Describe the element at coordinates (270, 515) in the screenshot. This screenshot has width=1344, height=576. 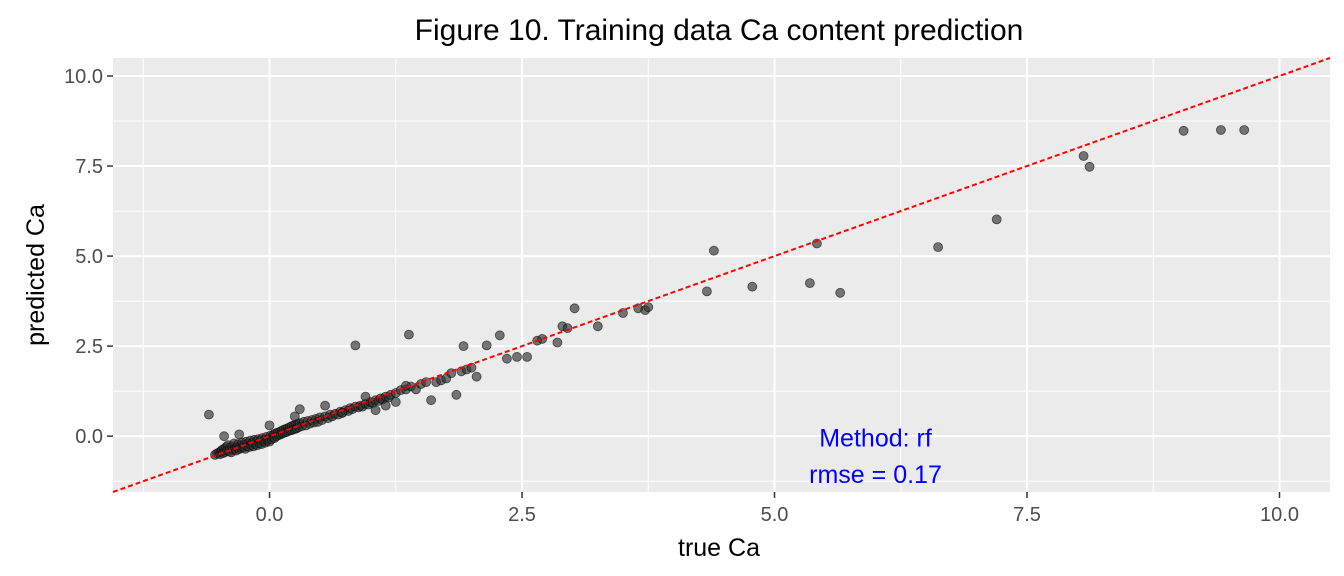
I see `x-tick-label: 0.0` at that location.